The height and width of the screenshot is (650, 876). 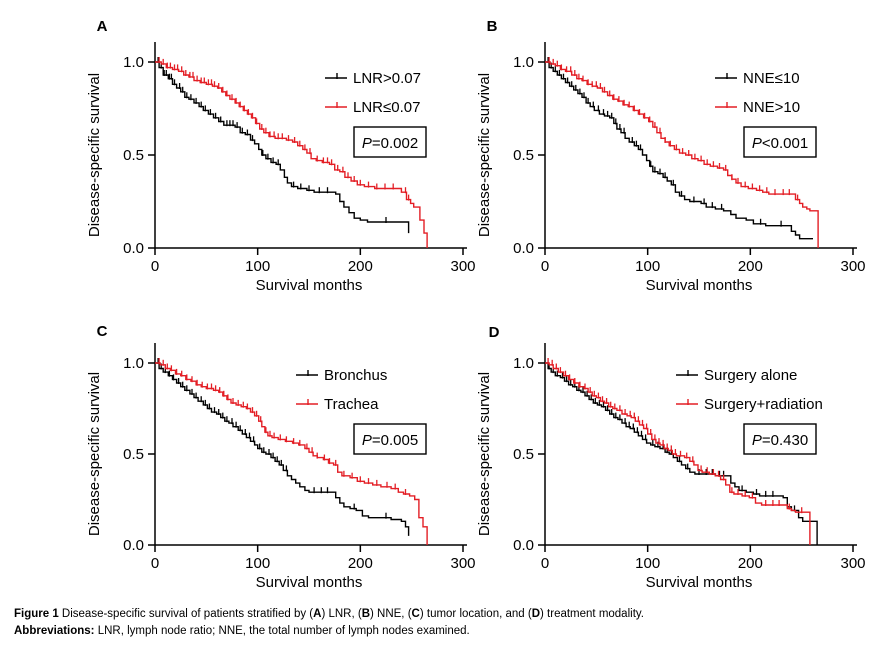 I want to click on caption-bold-segment: D, so click(x=536, y=614).